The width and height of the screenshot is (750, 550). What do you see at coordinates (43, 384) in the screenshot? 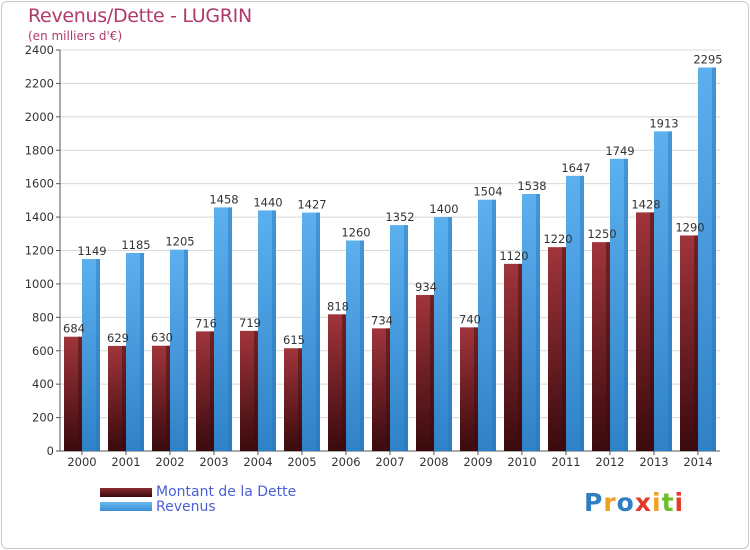
I see `y-tick-label: 400` at bounding box center [43, 384].